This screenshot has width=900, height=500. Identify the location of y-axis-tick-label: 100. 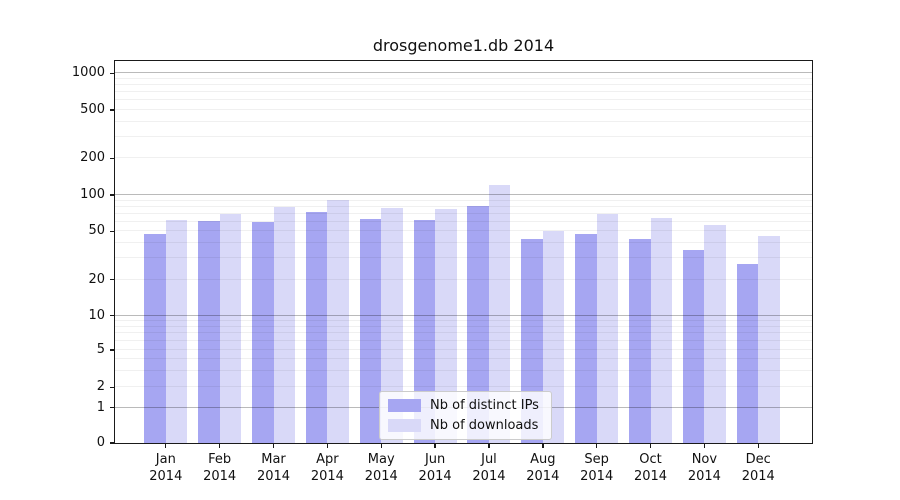
(92, 194).